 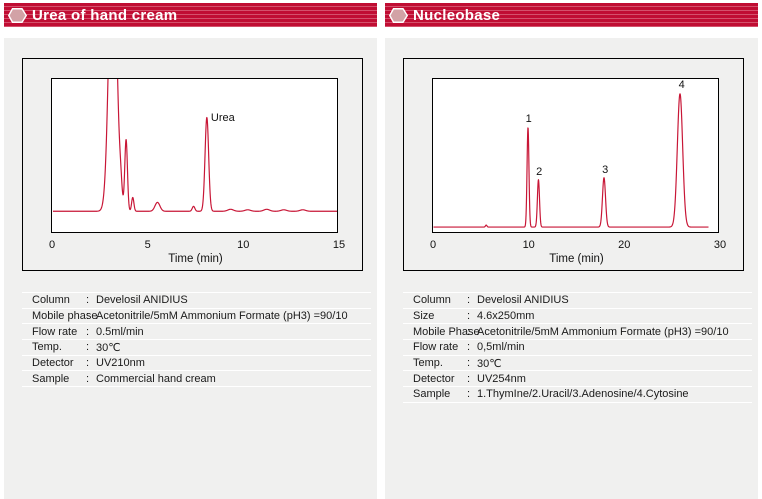 I want to click on row-label: Mobile Phase, so click(x=446, y=331).